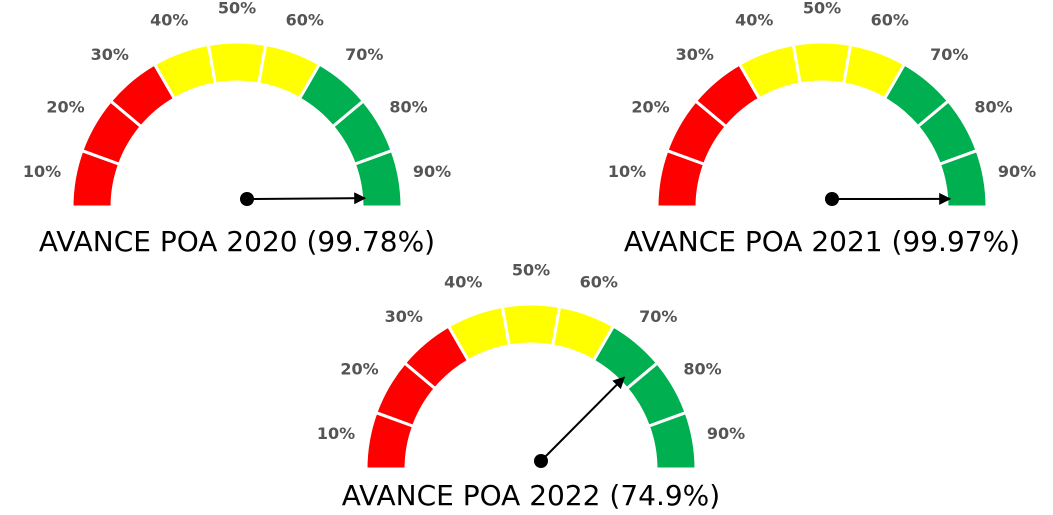  What do you see at coordinates (531, 495) in the screenshot?
I see `gauge-title: AVANCE POA 2022 (74.9%)` at bounding box center [531, 495].